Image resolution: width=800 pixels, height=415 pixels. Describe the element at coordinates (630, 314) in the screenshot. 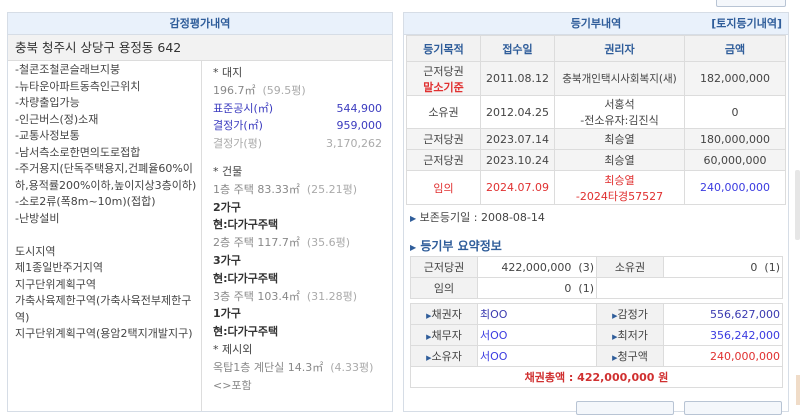

I see `label: ▶감정가` at that location.